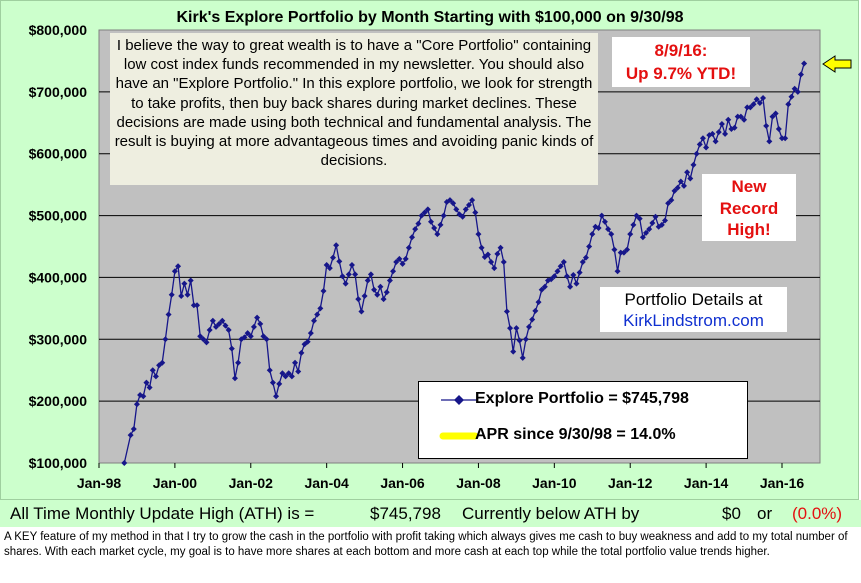 The image size is (861, 583). Describe the element at coordinates (58, 277) in the screenshot. I see `y-tick-label: $400,000` at that location.